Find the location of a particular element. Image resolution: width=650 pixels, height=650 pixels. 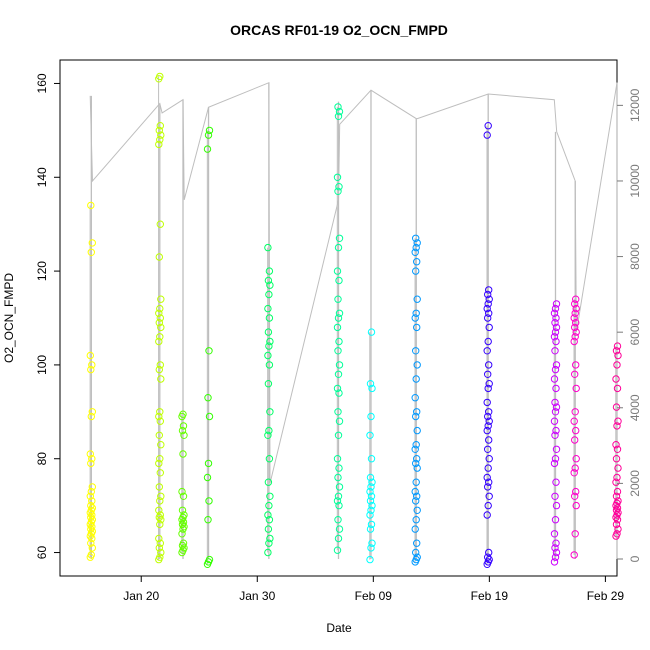

x-tick-label-0: Jan 20 is located at coordinates (141, 596).